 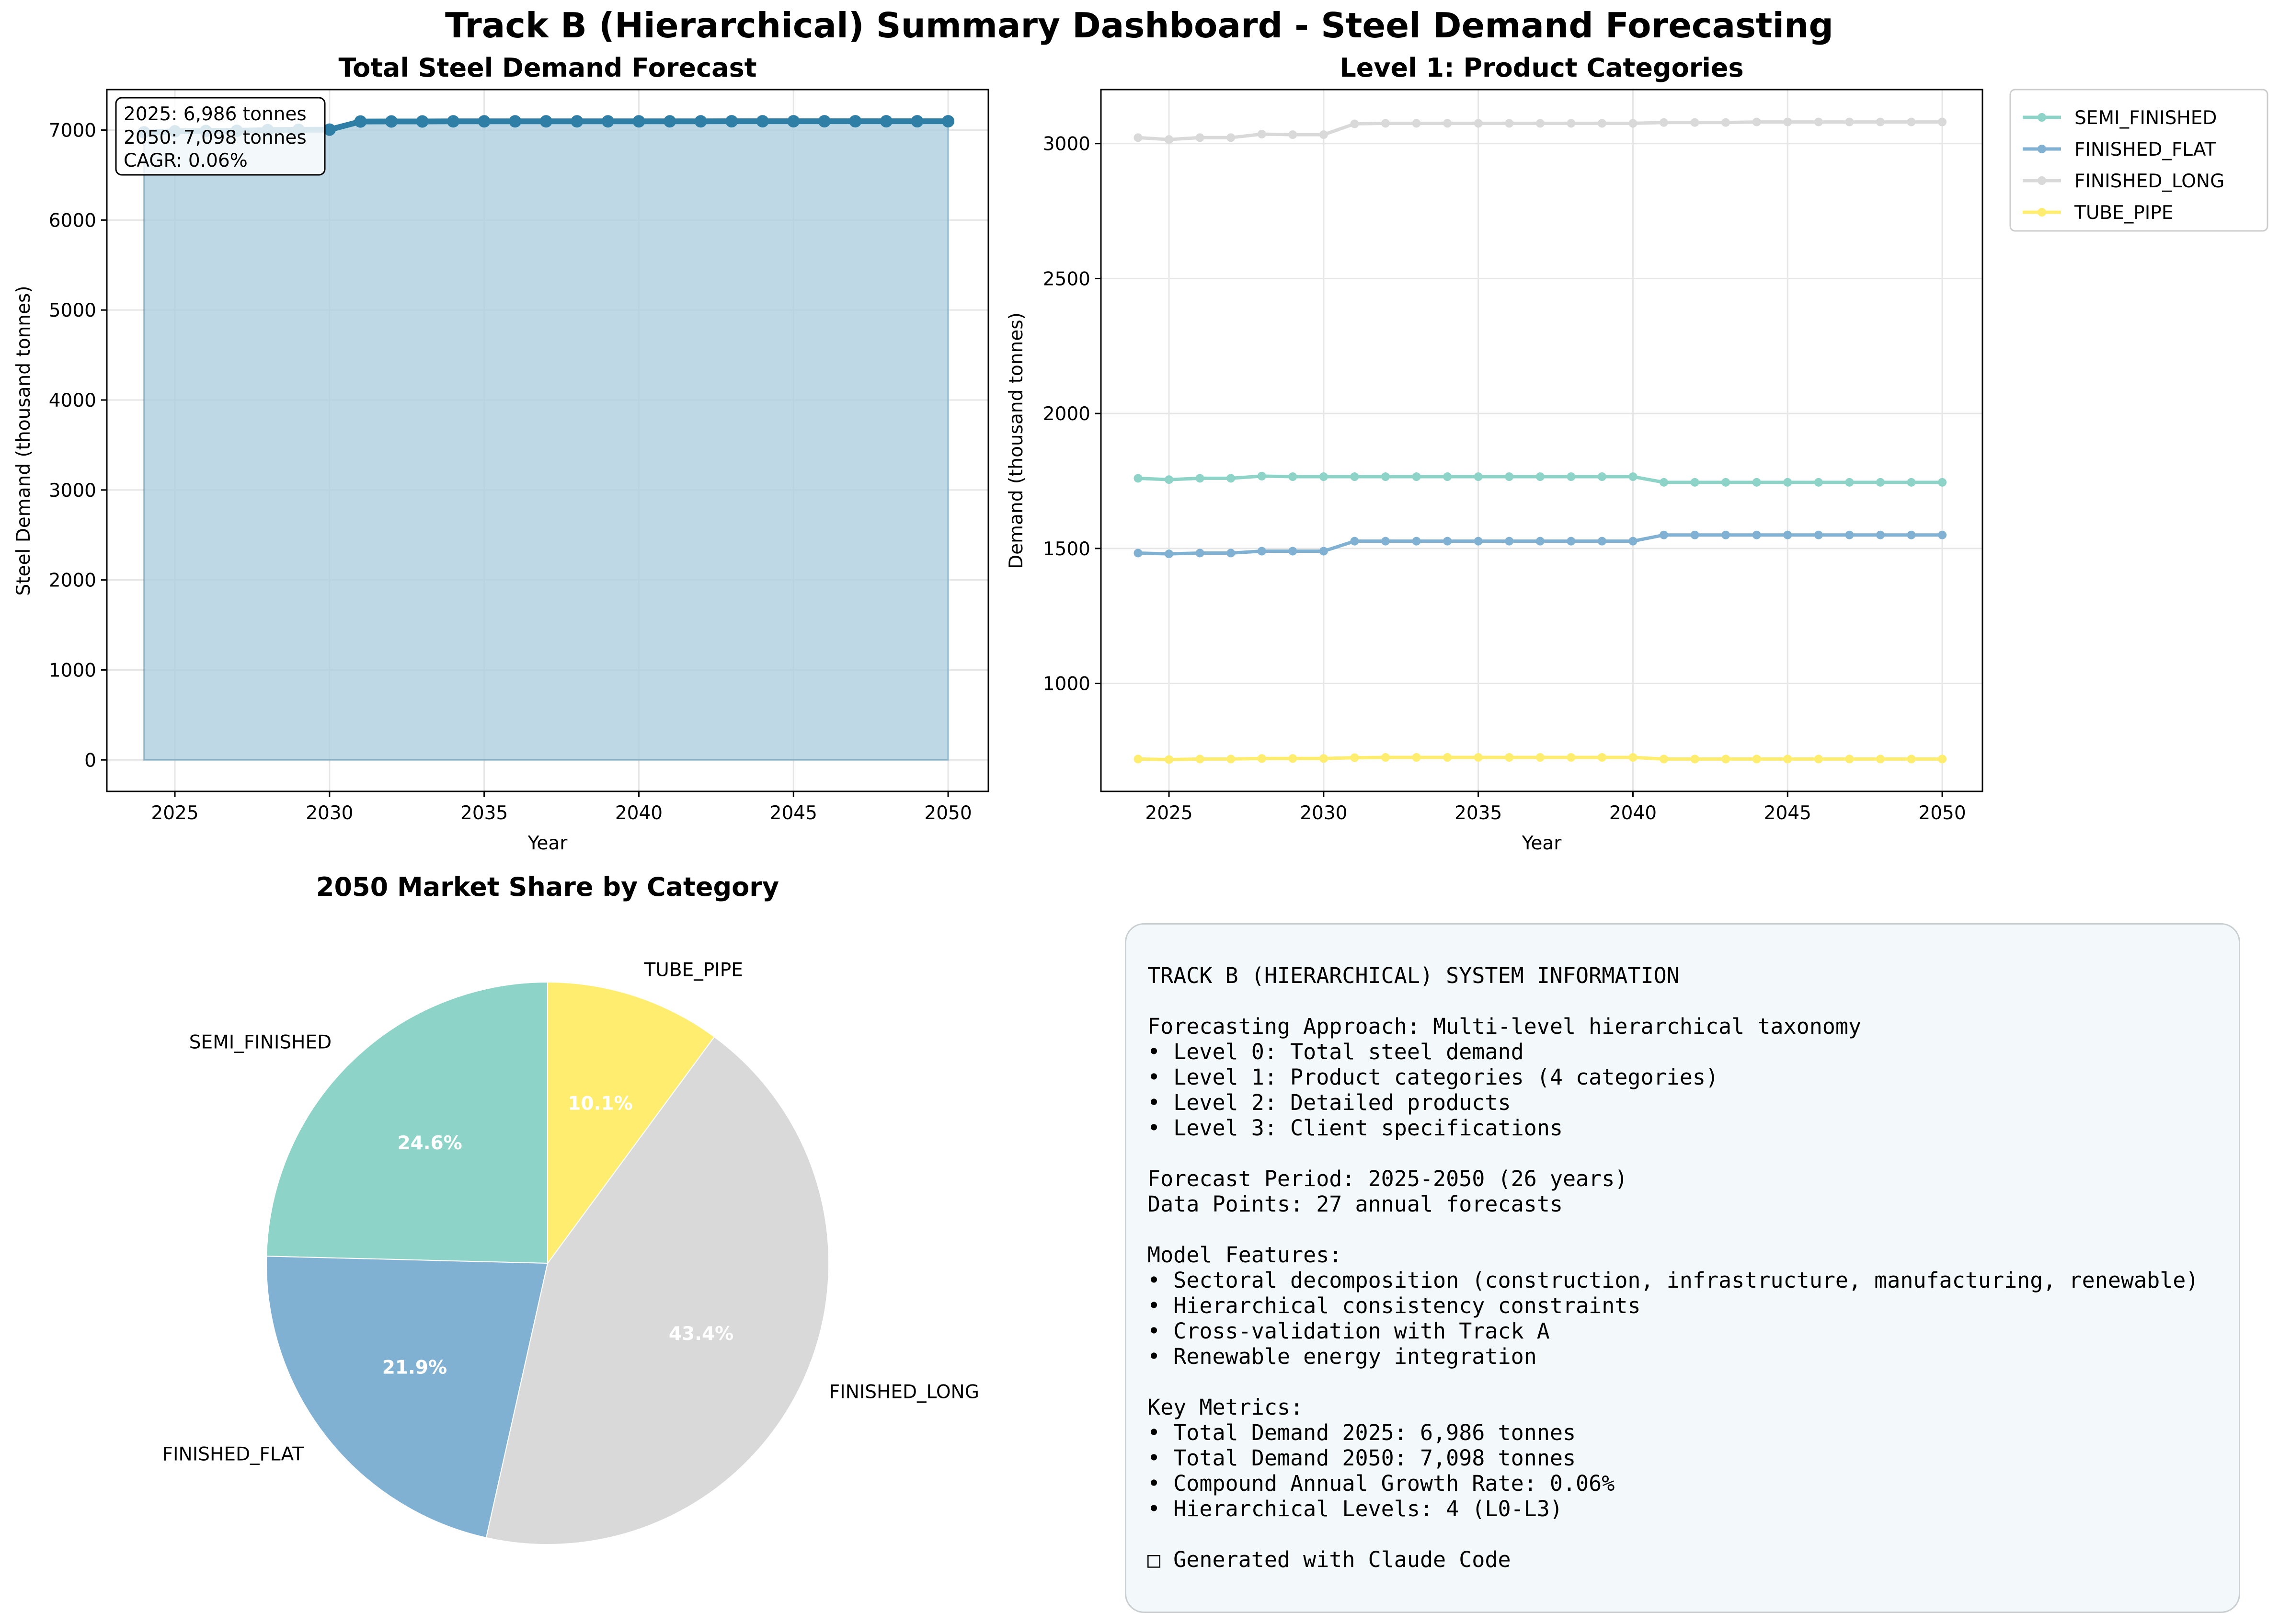 I want to click on total-demand-x-tick-label: 2050, so click(x=948, y=813).